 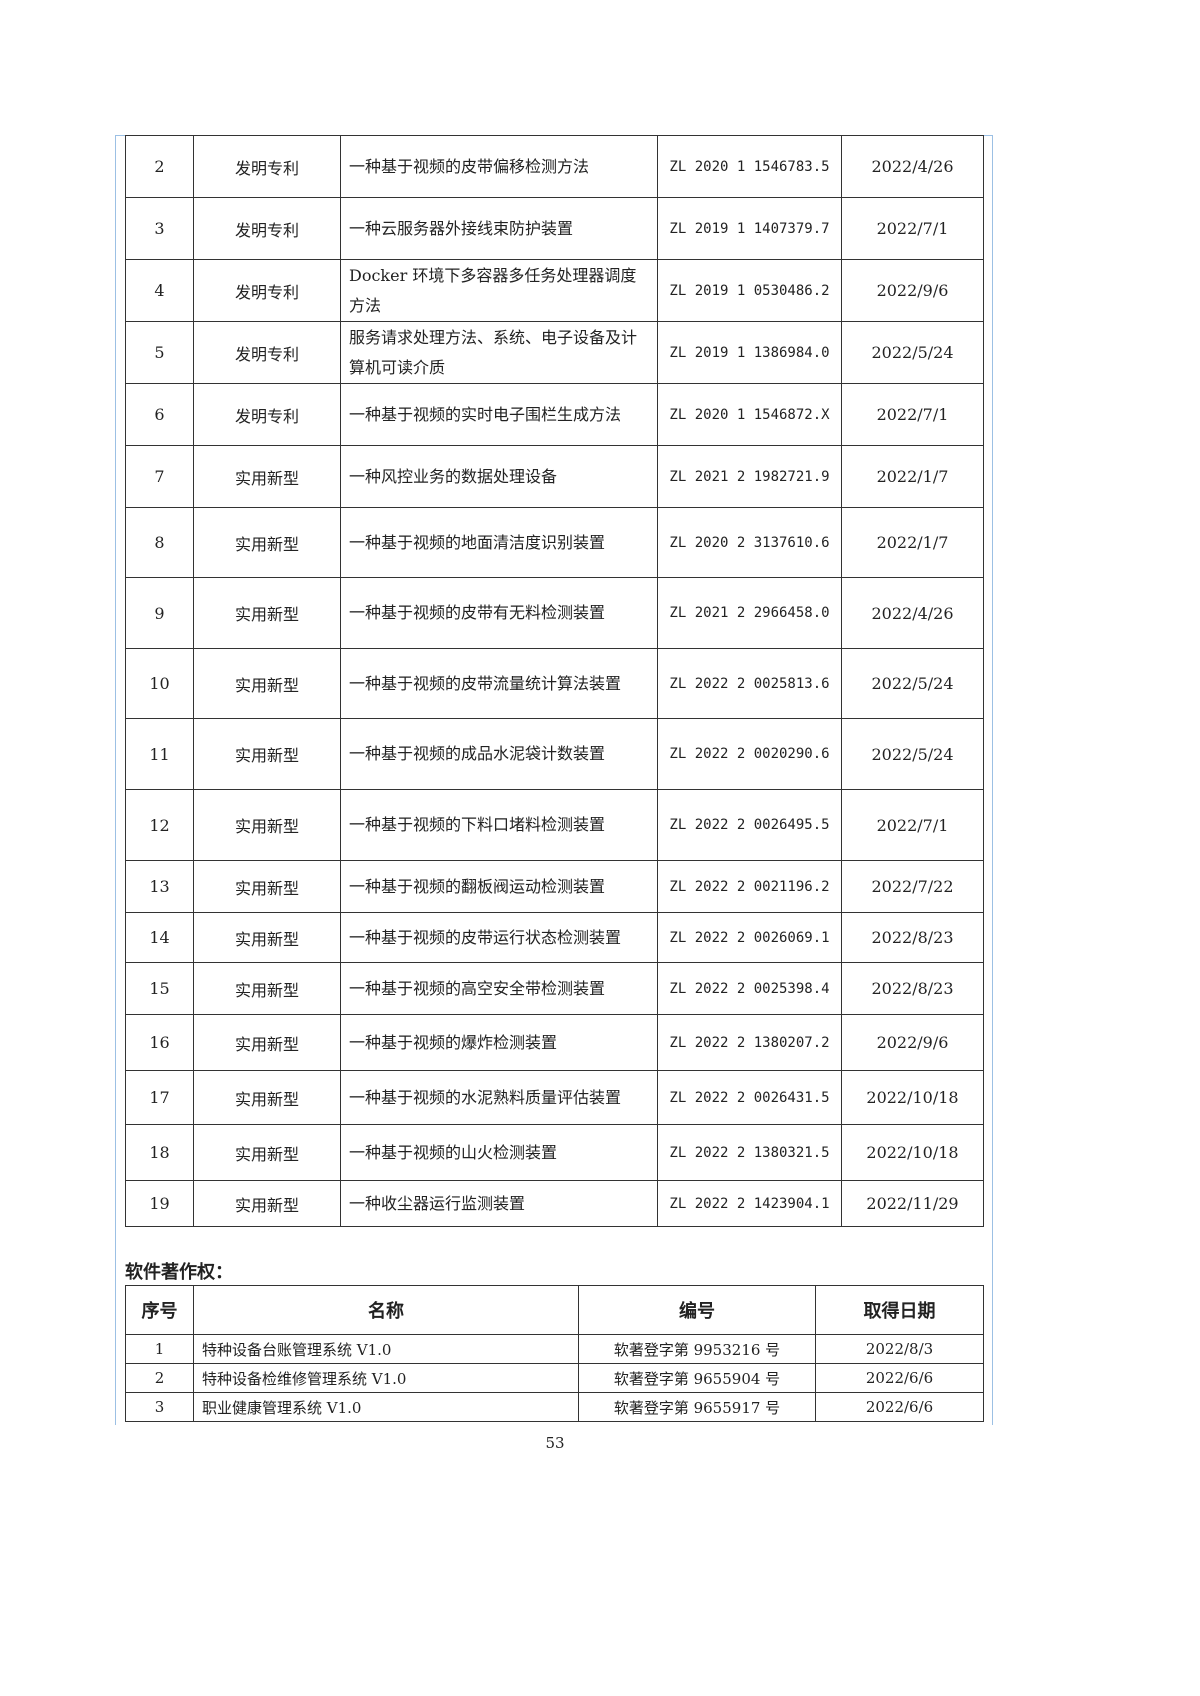 I want to click on cell-date: 2022/5/24, so click(x=912, y=352).